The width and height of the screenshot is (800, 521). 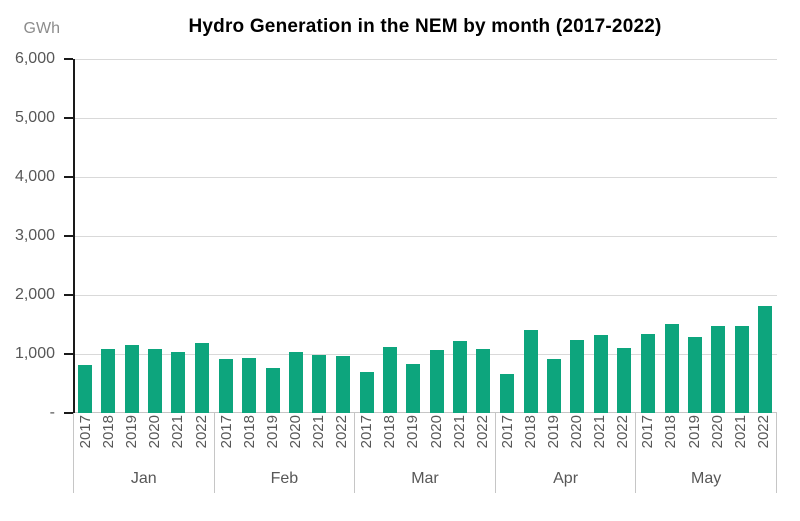 What do you see at coordinates (34, 117) in the screenshot?
I see `y-axis-tick-label: 5,000` at bounding box center [34, 117].